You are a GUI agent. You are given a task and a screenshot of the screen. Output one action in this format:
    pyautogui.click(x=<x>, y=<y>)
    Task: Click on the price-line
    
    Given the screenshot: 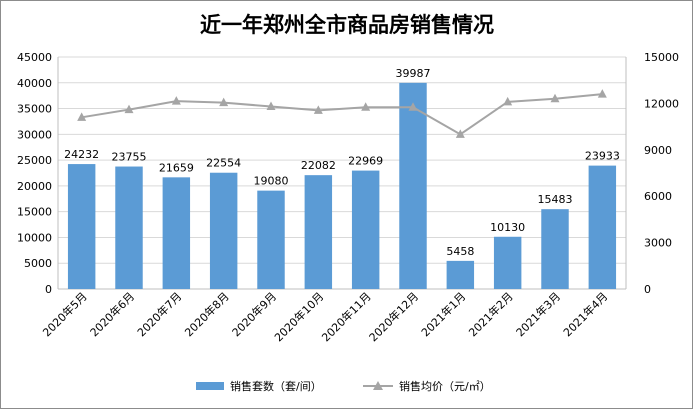 What is the action you would take?
    pyautogui.click(x=342, y=114)
    